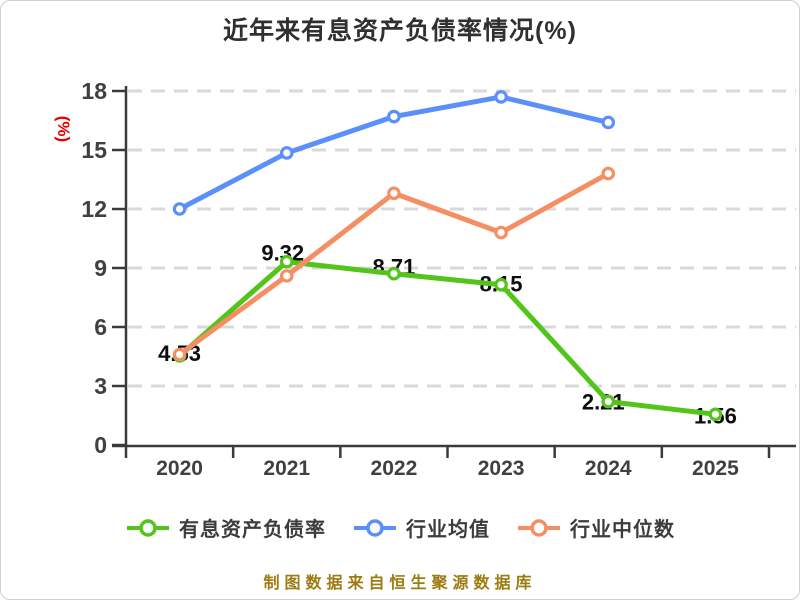 The image size is (800, 600). Describe the element at coordinates (100, 327) in the screenshot. I see `y-tick-label: 6` at that location.